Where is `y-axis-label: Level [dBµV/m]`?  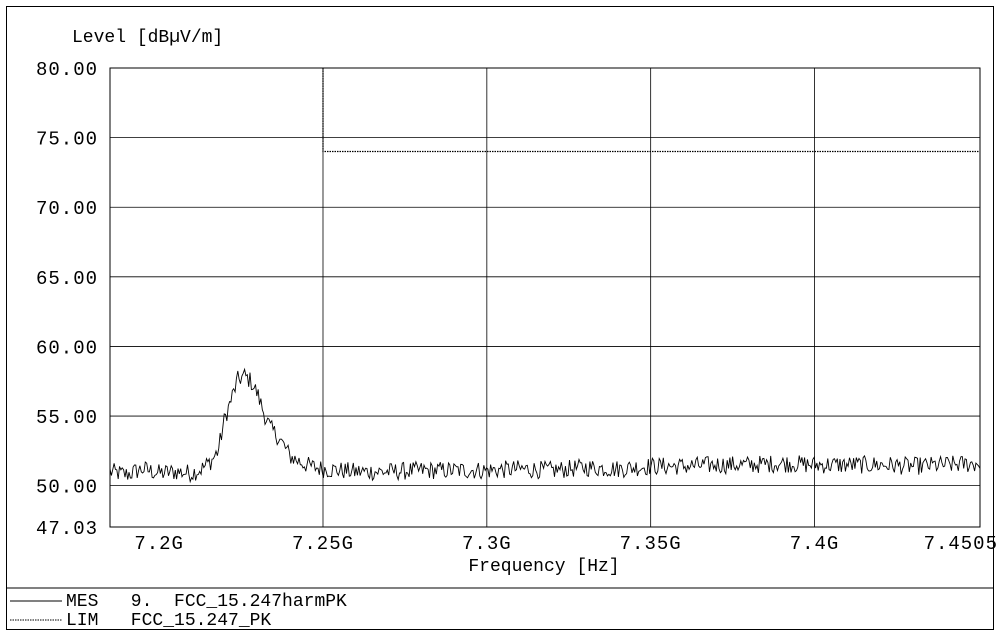
y-axis-label: Level [dBµV/m] is located at coordinates (147, 38).